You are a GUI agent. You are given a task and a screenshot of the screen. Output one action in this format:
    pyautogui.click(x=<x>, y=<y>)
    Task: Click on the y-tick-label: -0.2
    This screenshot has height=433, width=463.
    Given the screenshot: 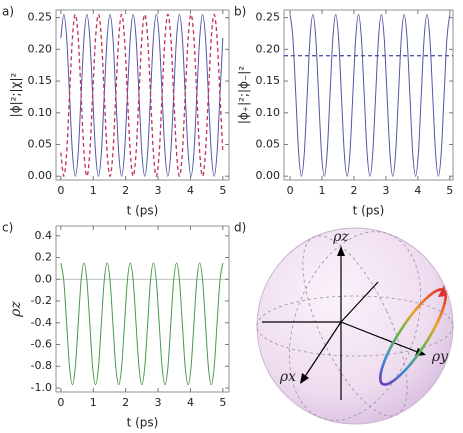 What is the action you would take?
    pyautogui.click(x=41, y=300)
    